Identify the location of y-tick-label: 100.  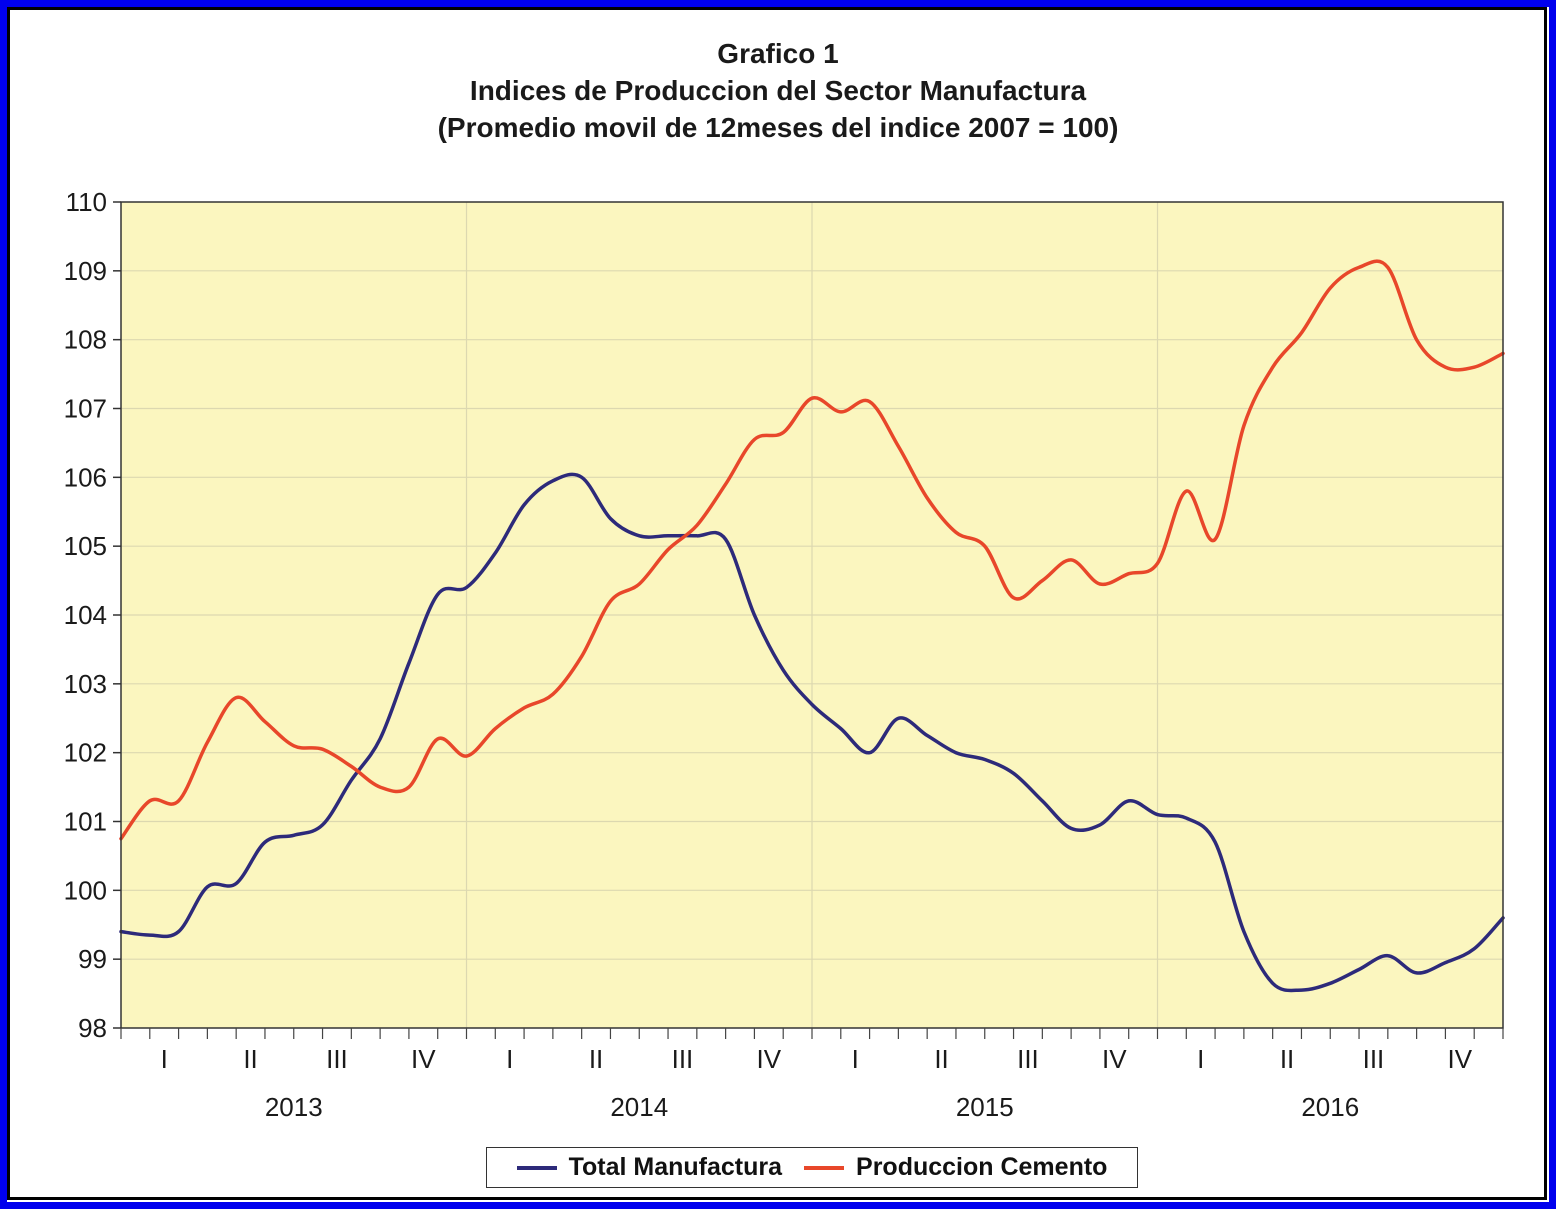
(85, 890).